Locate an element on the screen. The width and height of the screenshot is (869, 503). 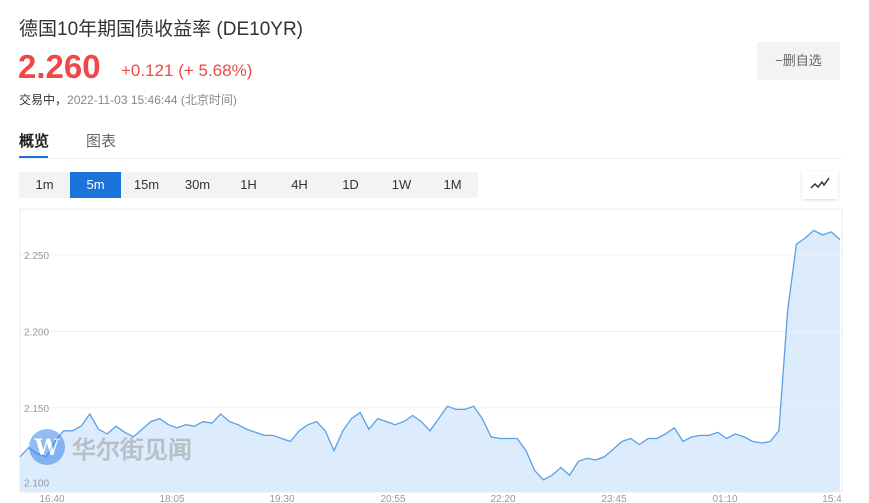
chart-type-button is located at coordinates (820, 185).